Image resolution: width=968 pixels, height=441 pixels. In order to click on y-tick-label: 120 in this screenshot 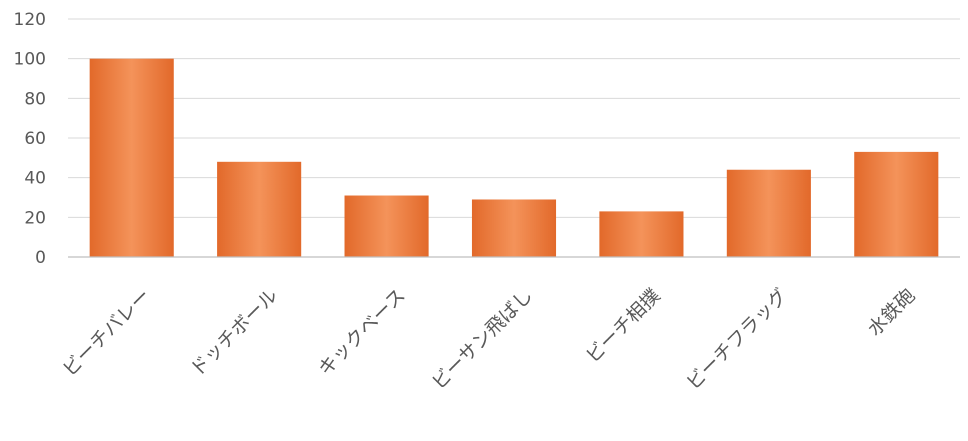, I will do `click(30, 20)`.